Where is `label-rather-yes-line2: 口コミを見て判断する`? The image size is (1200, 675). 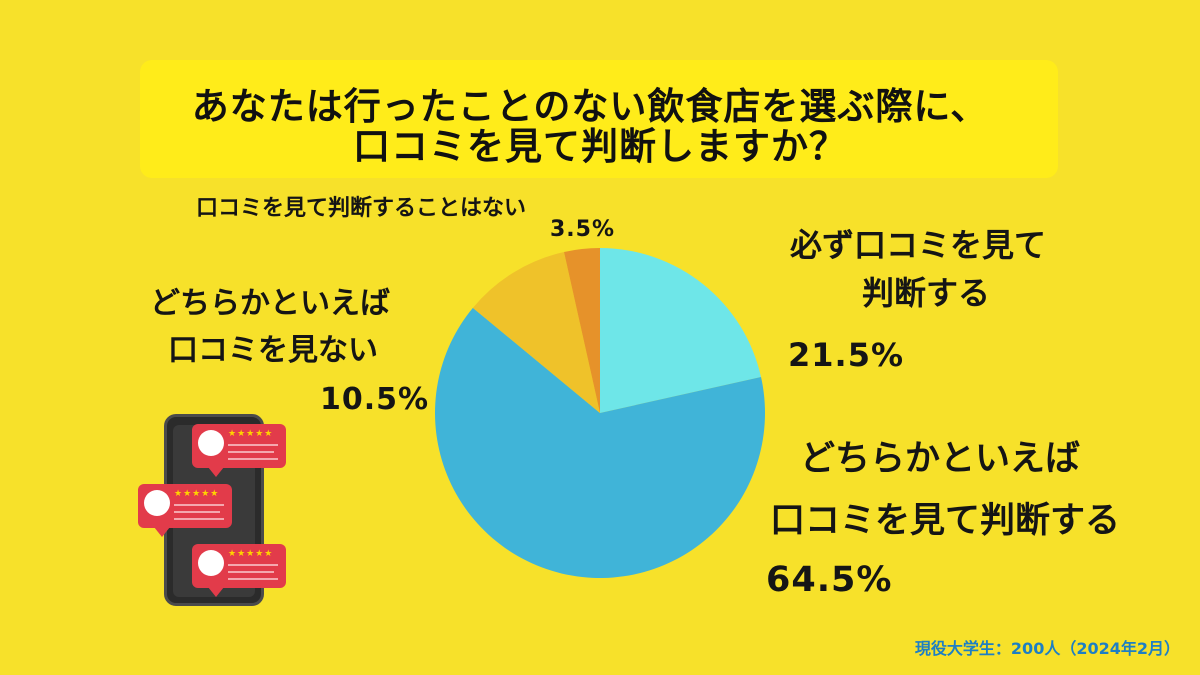 label-rather-yes-line2: 口コミを見て判断する is located at coordinates (945, 521).